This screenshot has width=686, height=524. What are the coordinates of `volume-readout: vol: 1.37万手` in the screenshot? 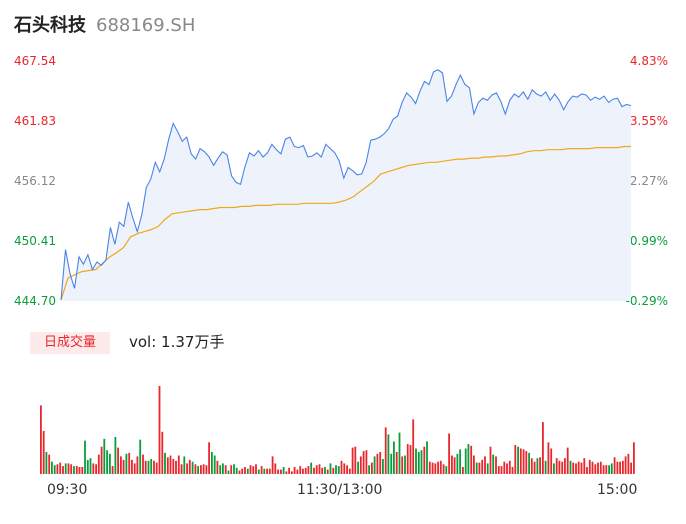 It's located at (177, 342).